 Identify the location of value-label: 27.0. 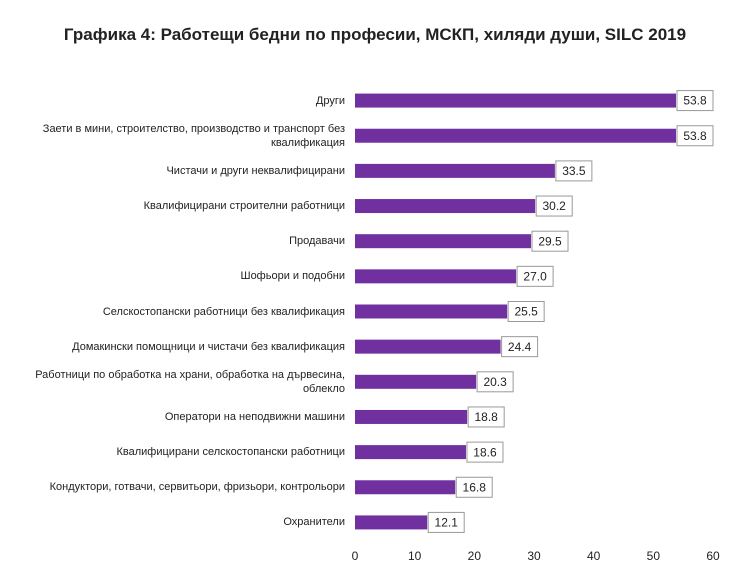
(535, 277).